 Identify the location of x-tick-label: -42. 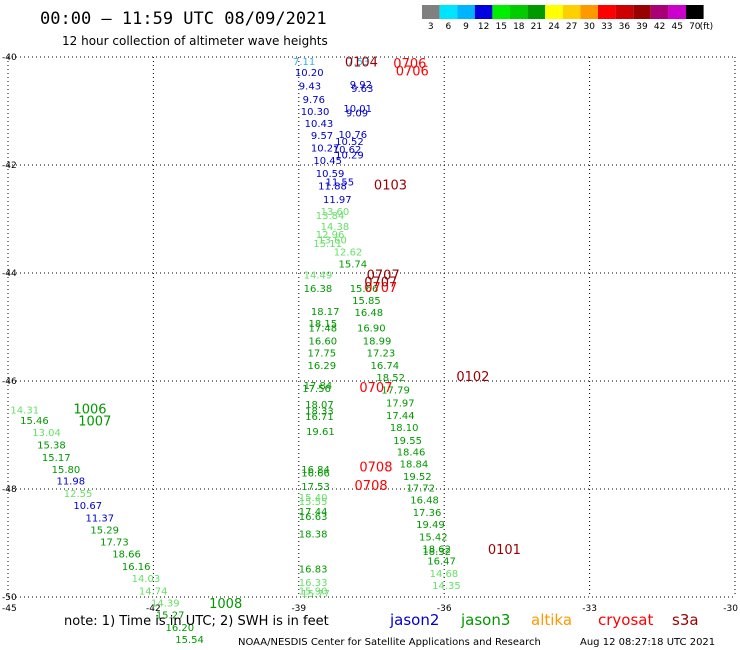
(153, 609).